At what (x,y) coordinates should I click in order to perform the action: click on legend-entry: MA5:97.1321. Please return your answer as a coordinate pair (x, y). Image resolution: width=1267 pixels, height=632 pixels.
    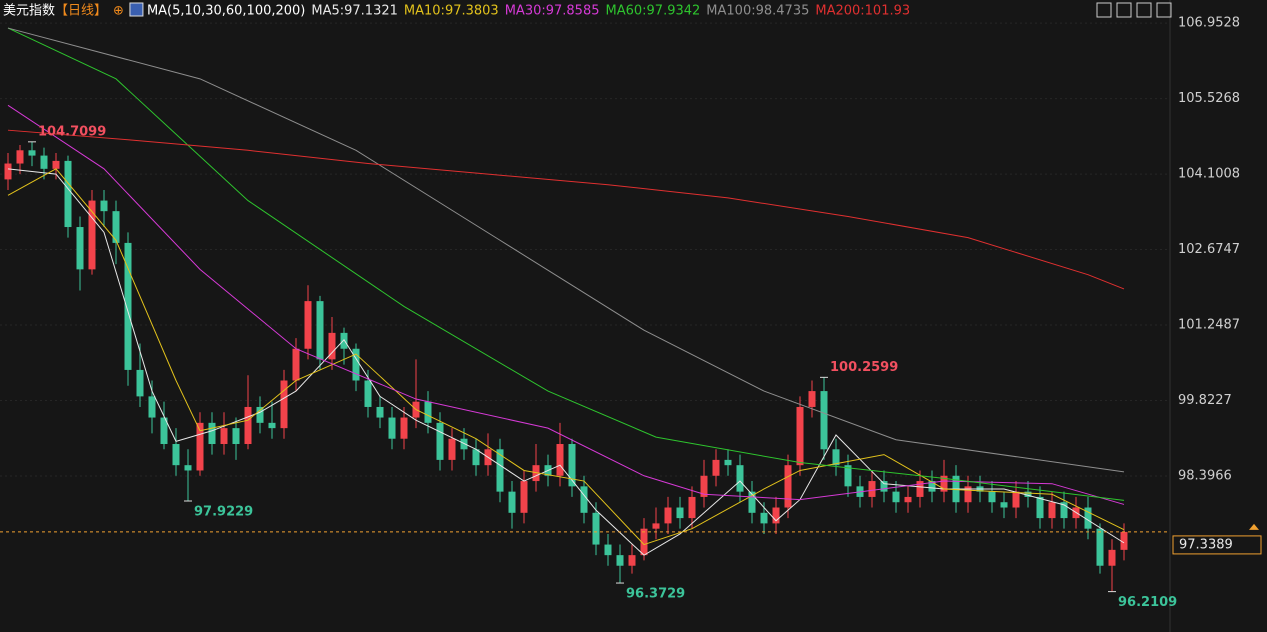
    Looking at the image, I should click on (354, 11).